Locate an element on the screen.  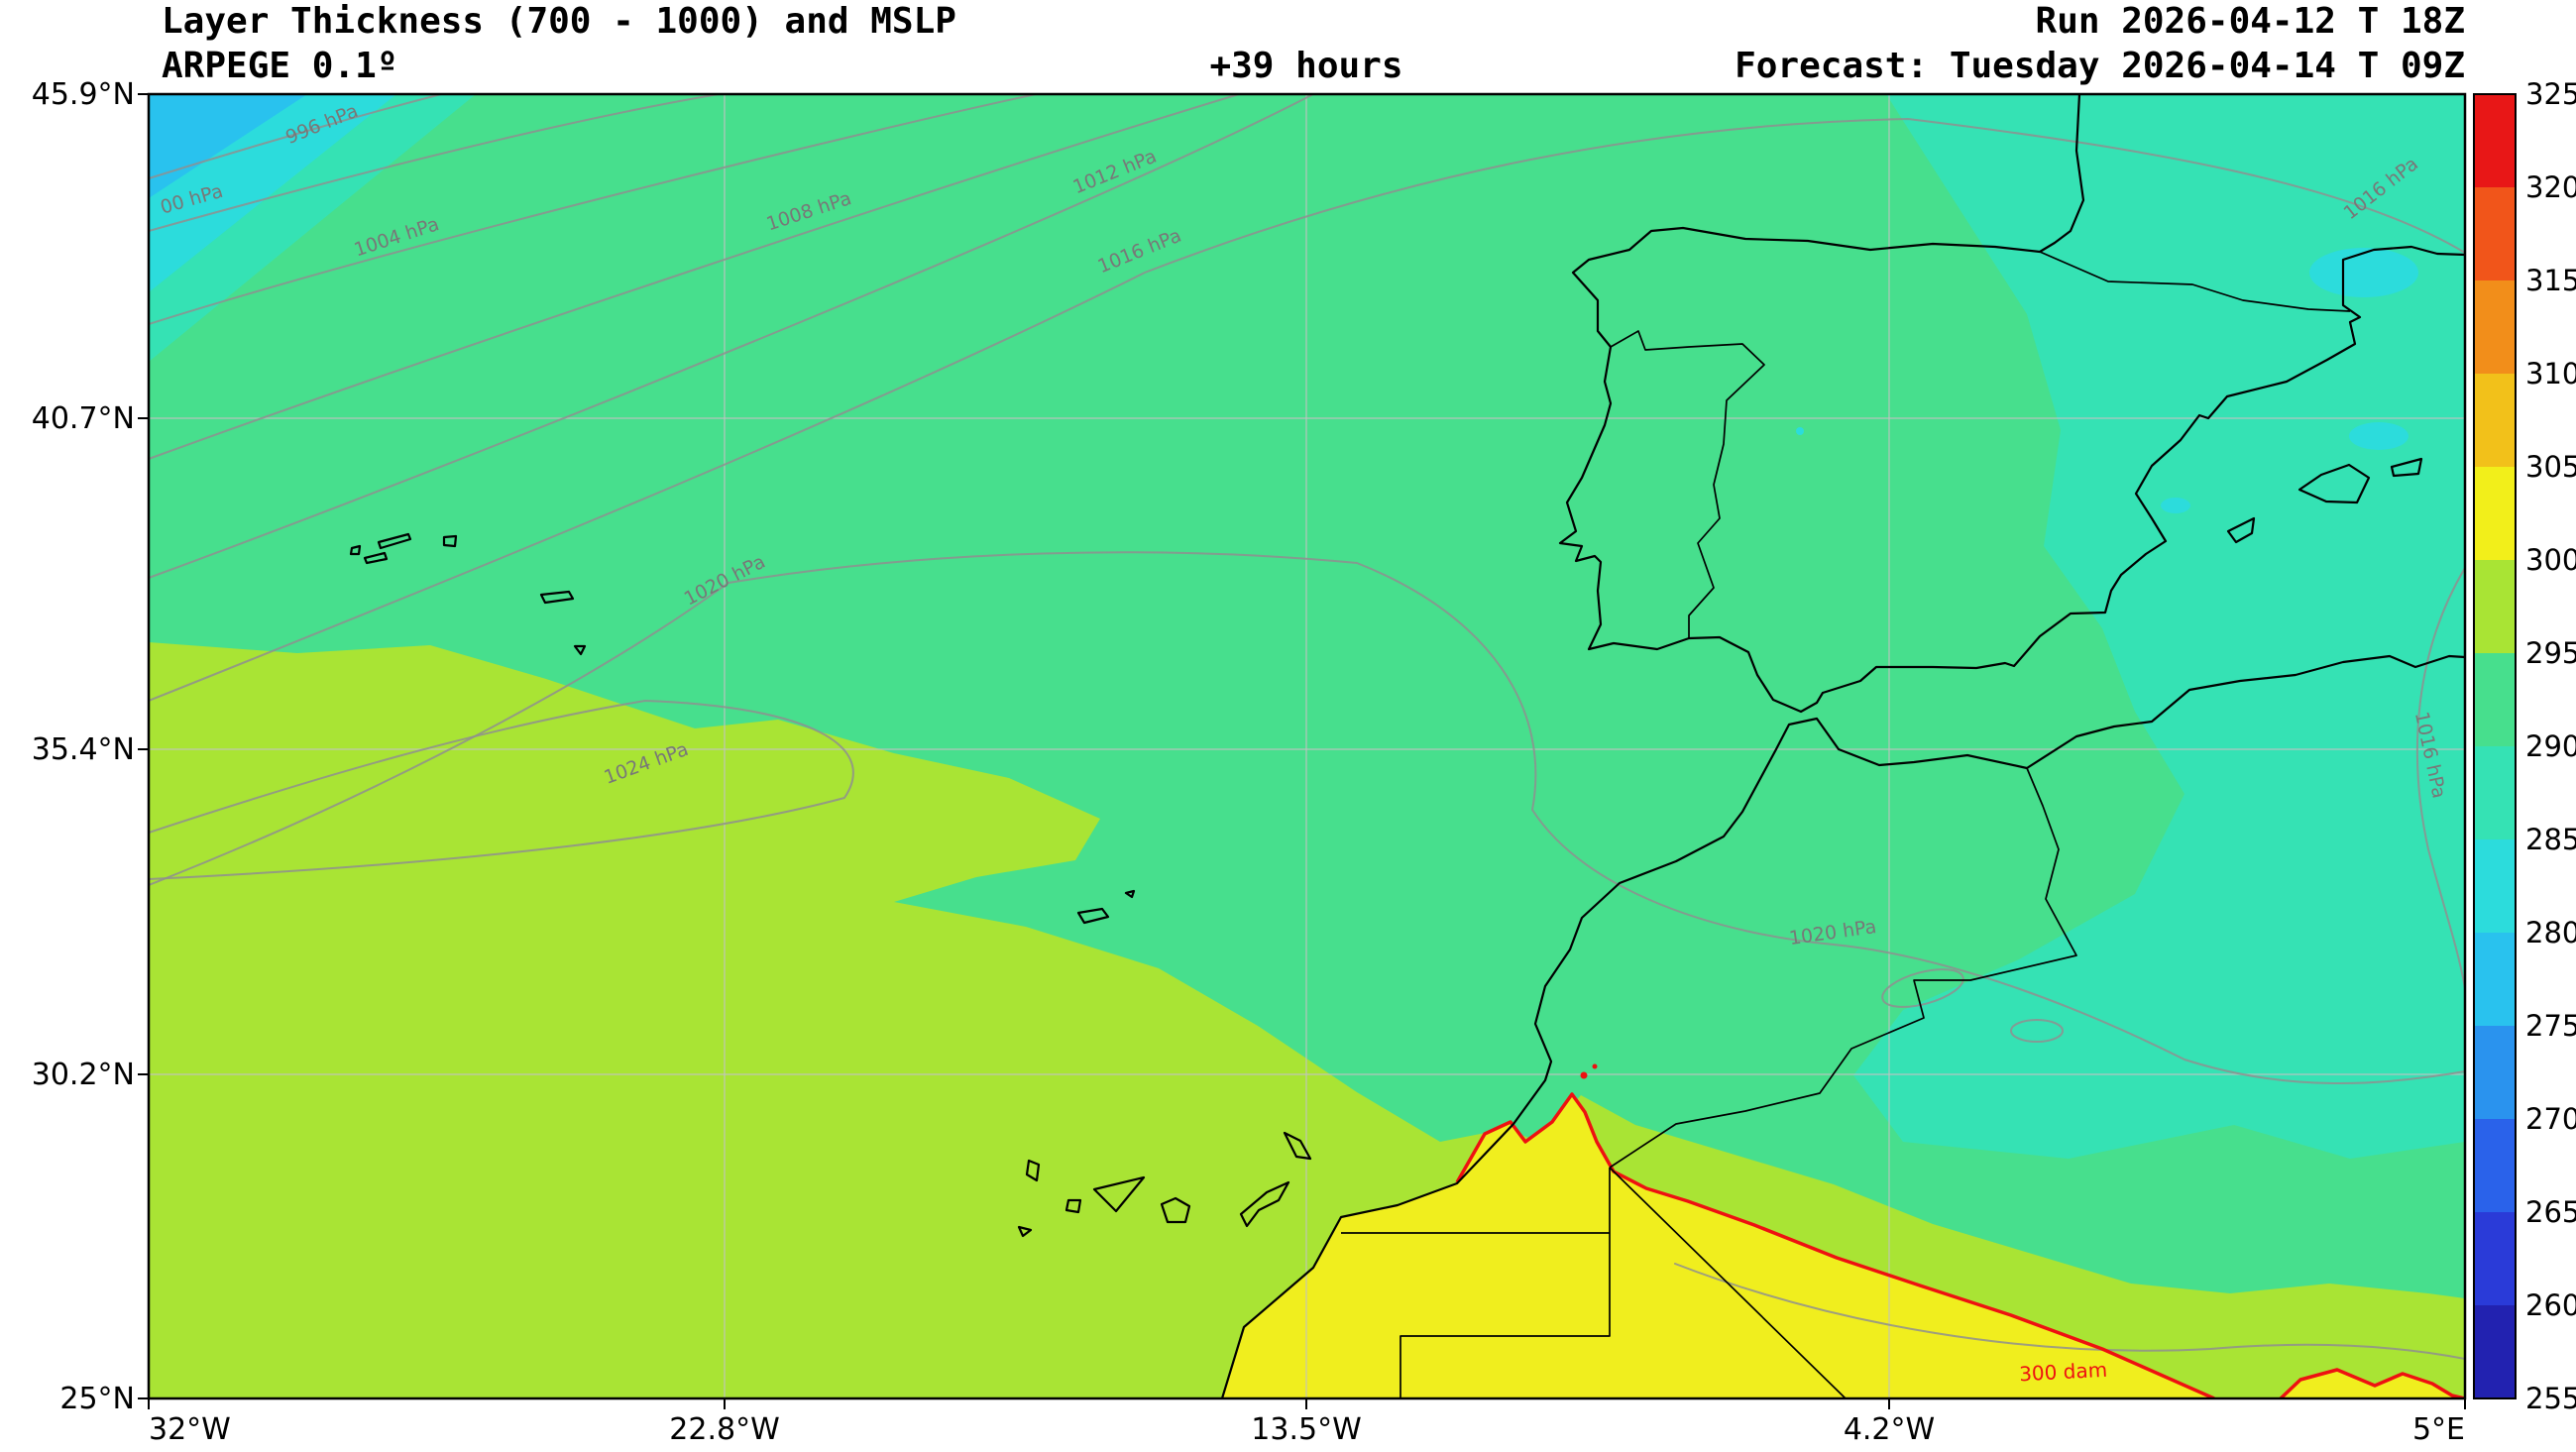
colorbar-tick: 310 is located at coordinates (2550, 374).